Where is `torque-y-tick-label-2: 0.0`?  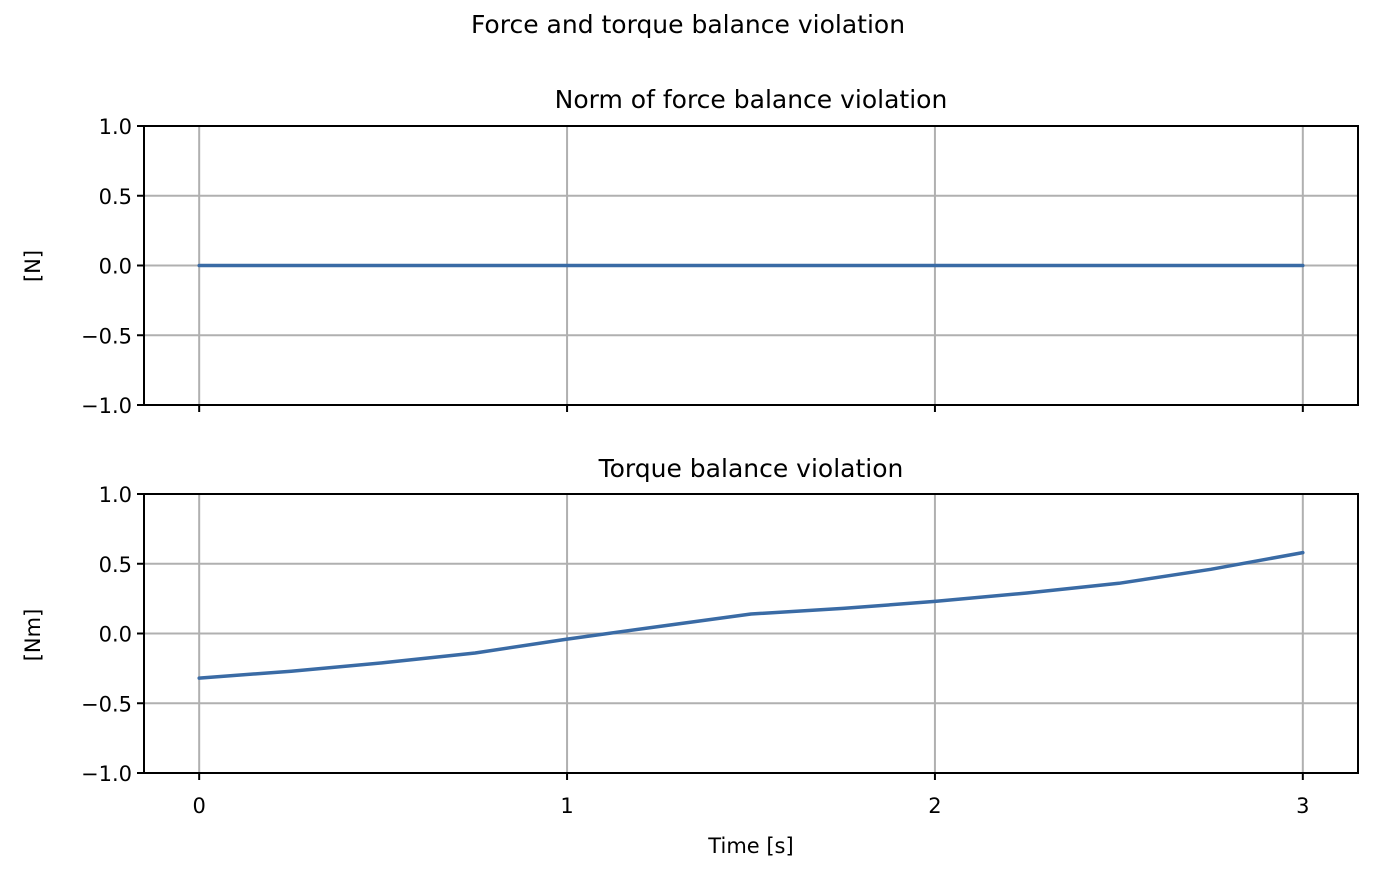
torque-y-tick-label-2: 0.0 is located at coordinates (115, 635).